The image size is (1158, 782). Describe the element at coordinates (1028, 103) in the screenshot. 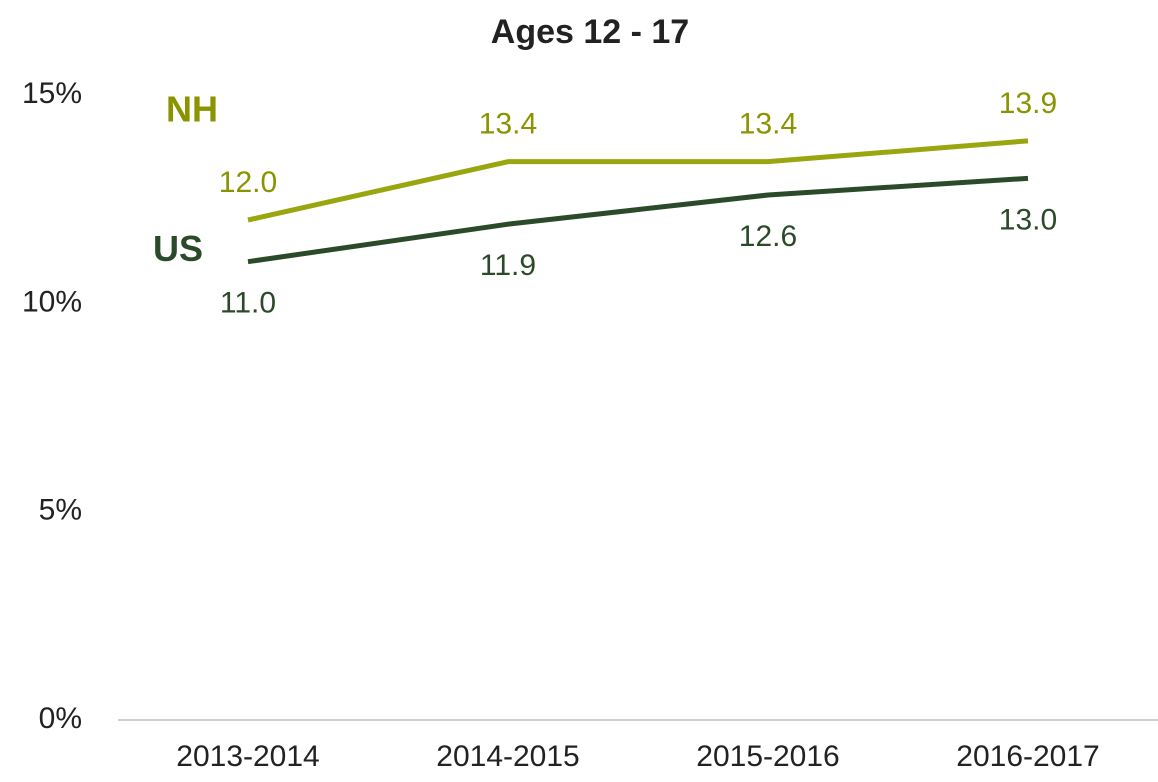

I see `data-label: 13.9` at that location.